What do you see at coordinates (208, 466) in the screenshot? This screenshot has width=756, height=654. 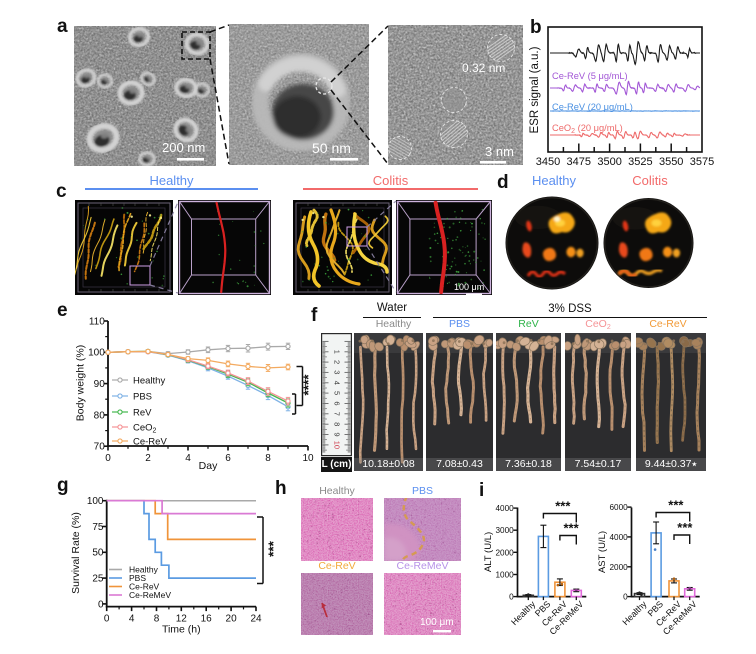 I see `svg-text: Day` at bounding box center [208, 466].